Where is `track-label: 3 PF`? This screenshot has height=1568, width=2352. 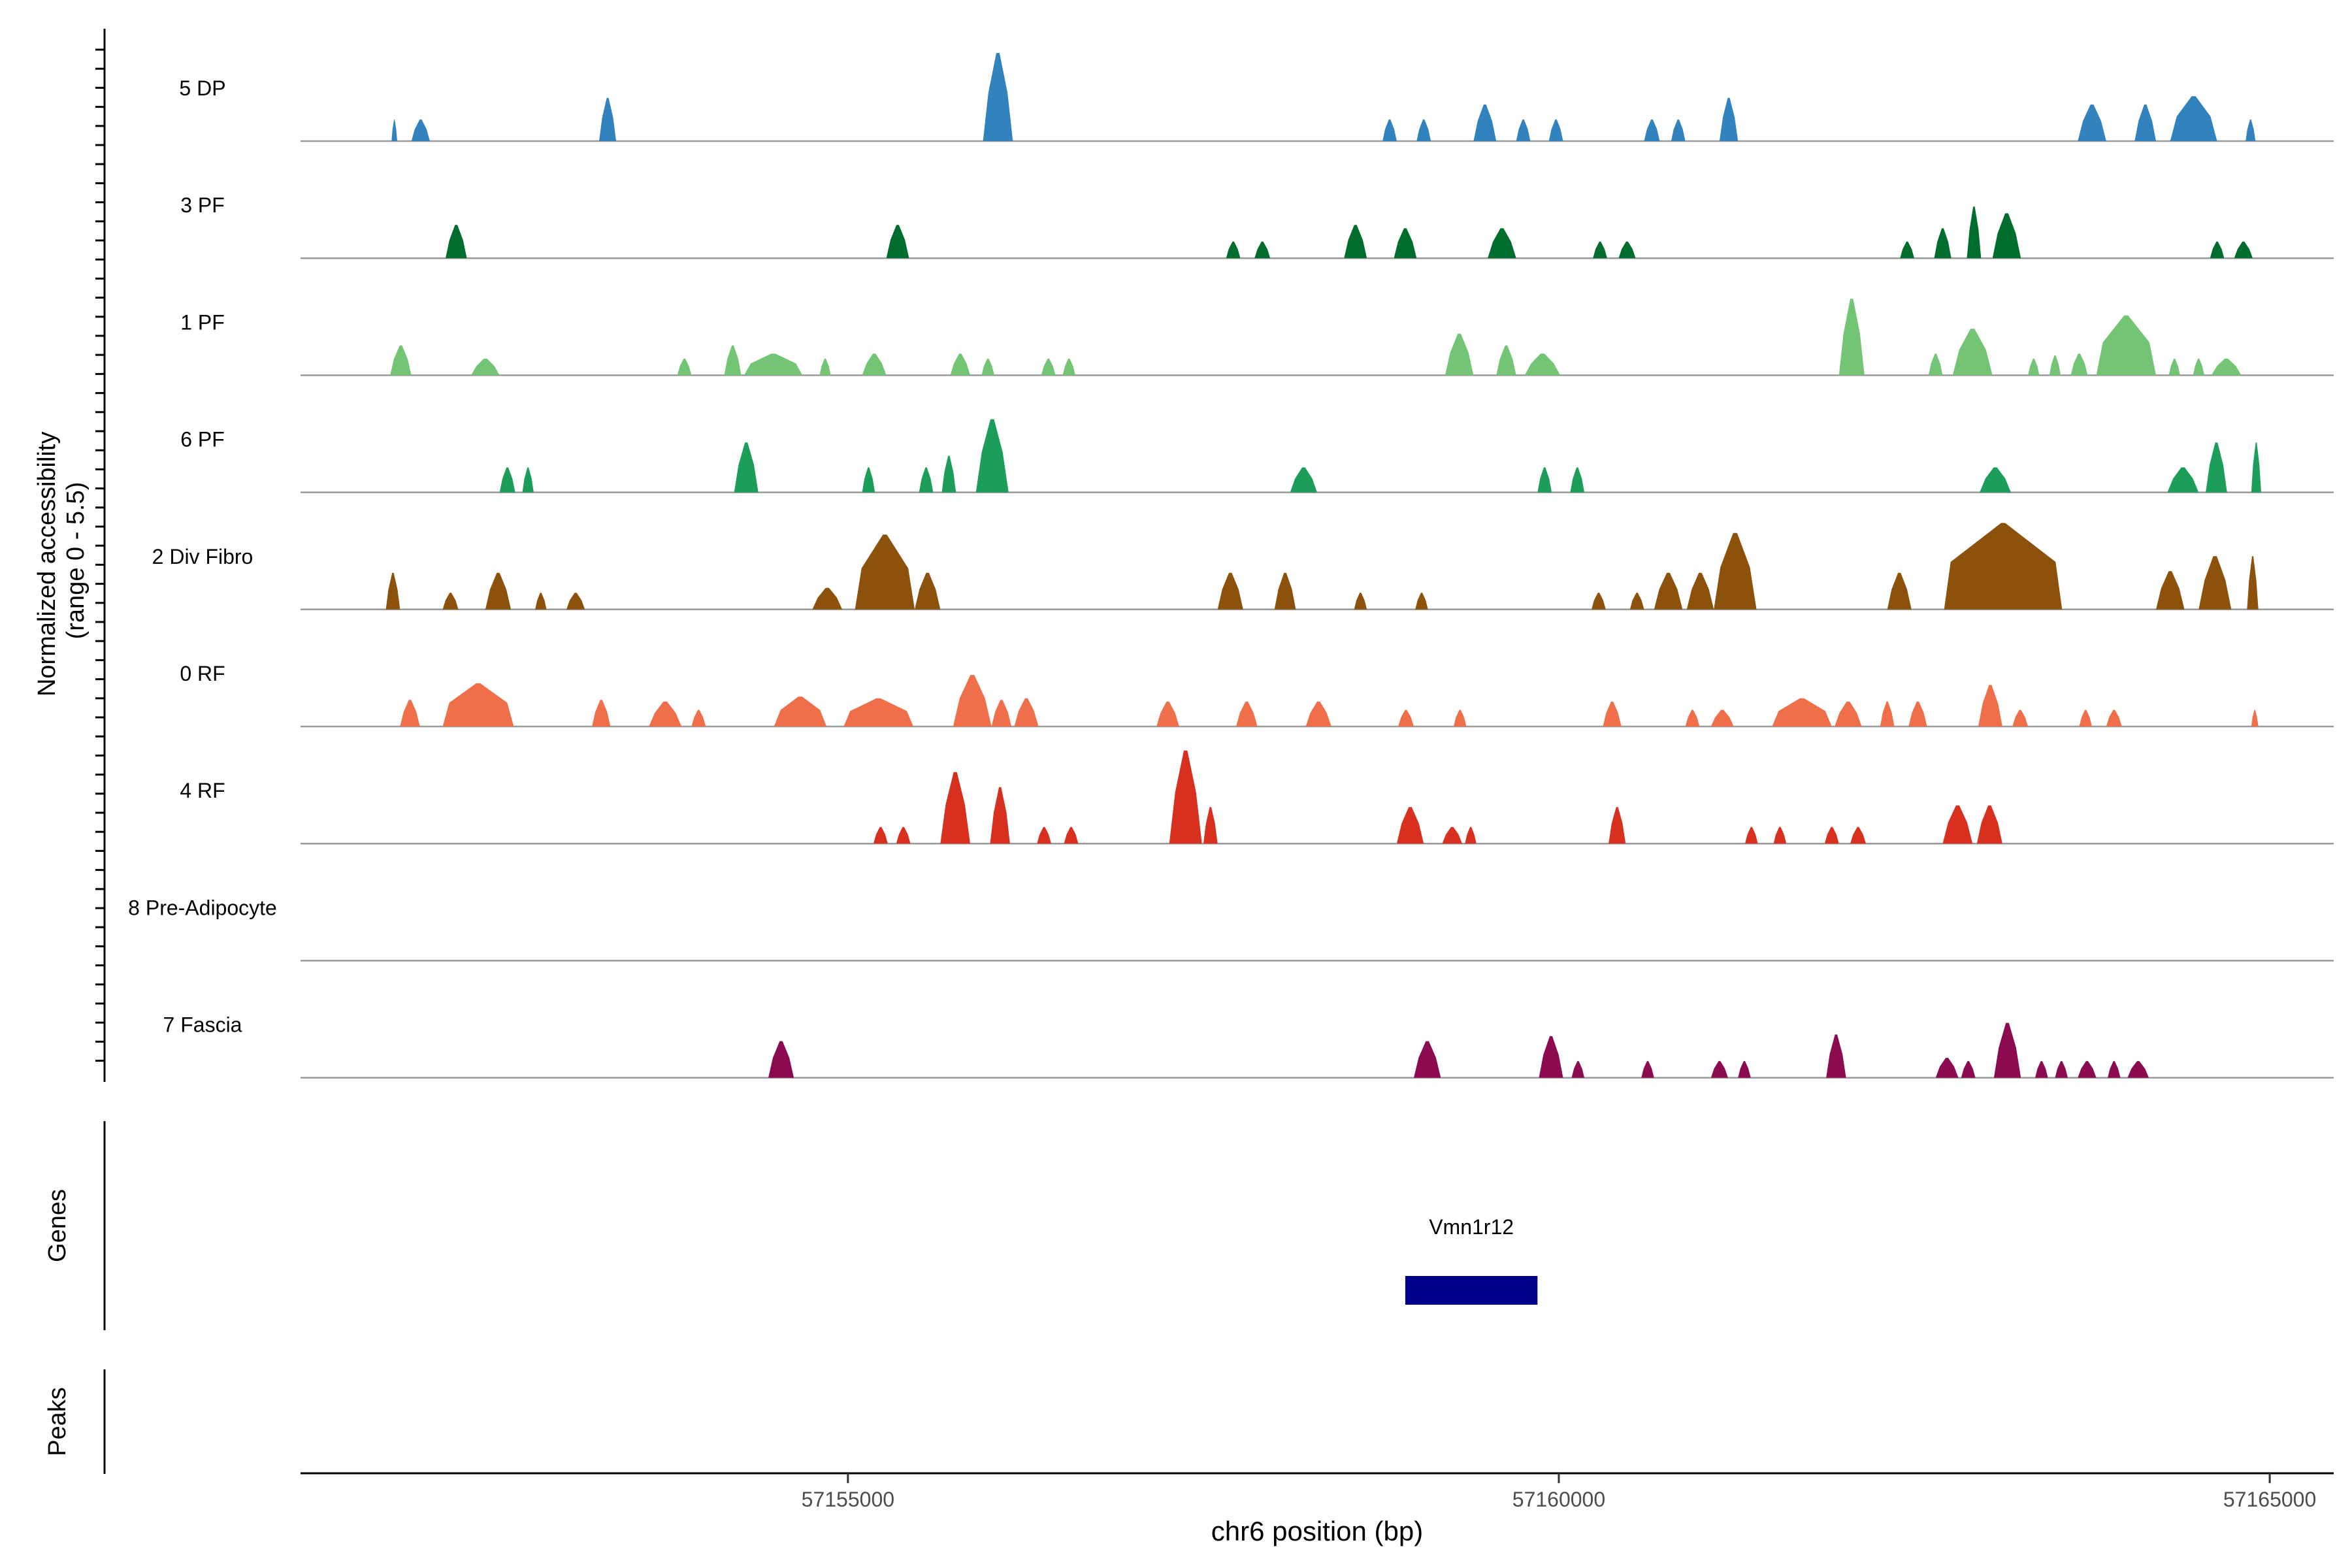
track-label: 3 PF is located at coordinates (202, 205).